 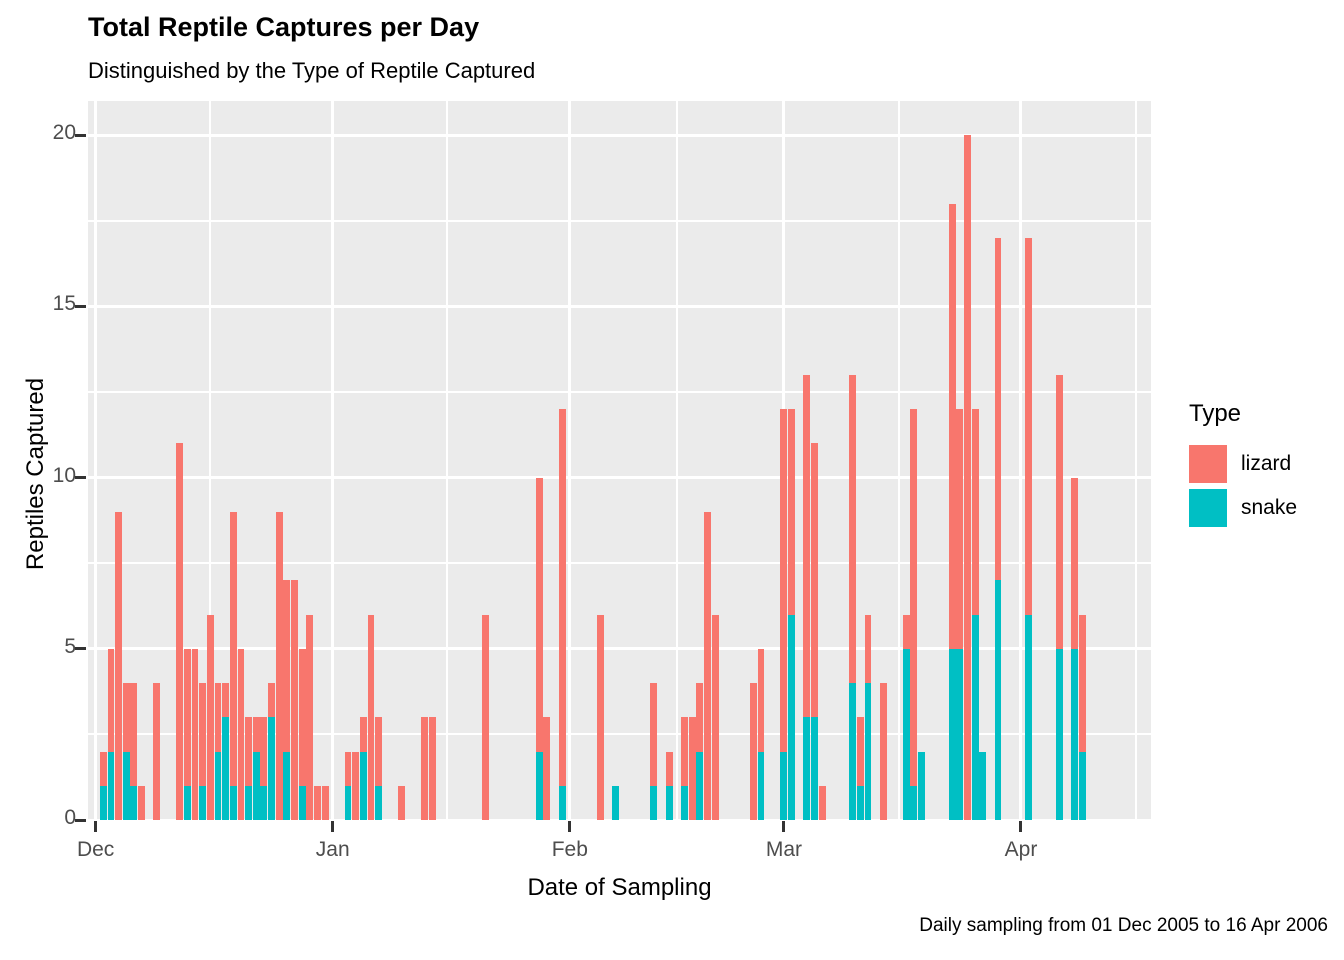 I want to click on legend-item-lizard: lizard, so click(x=1243, y=464).